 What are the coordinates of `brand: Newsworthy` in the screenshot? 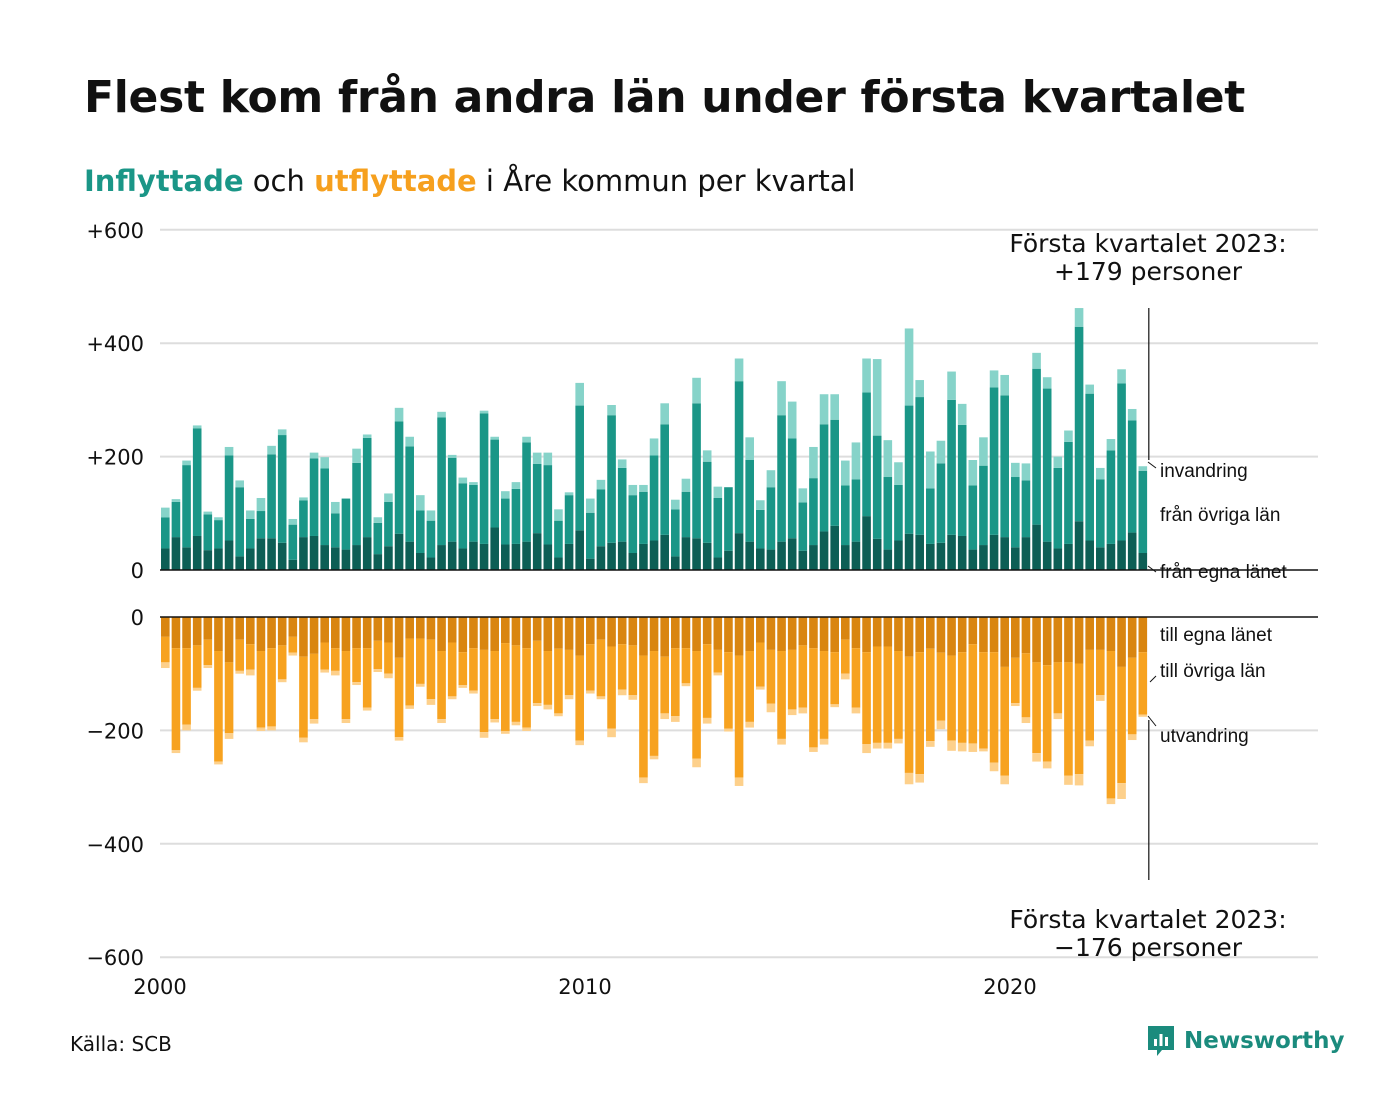 It's located at (1245, 1041).